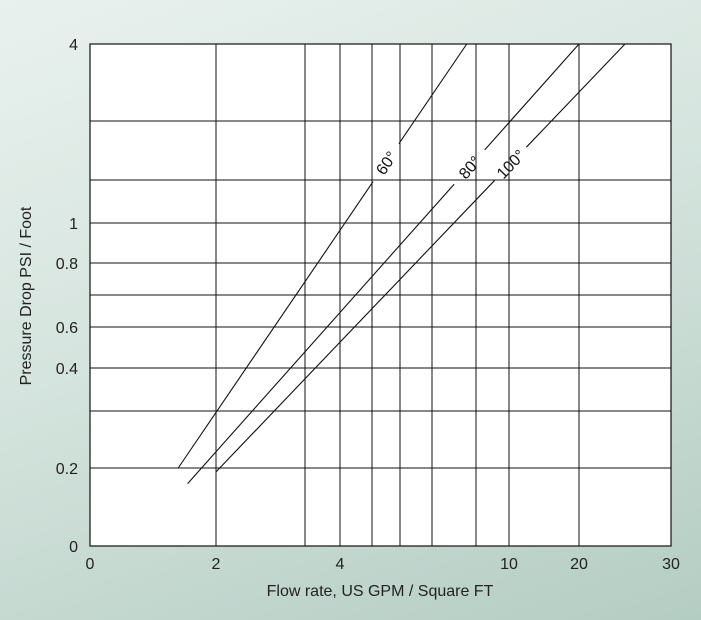 The image size is (701, 620). Describe the element at coordinates (380, 591) in the screenshot. I see `x-axis-title: Flow rate, US GPM / Square FT` at that location.